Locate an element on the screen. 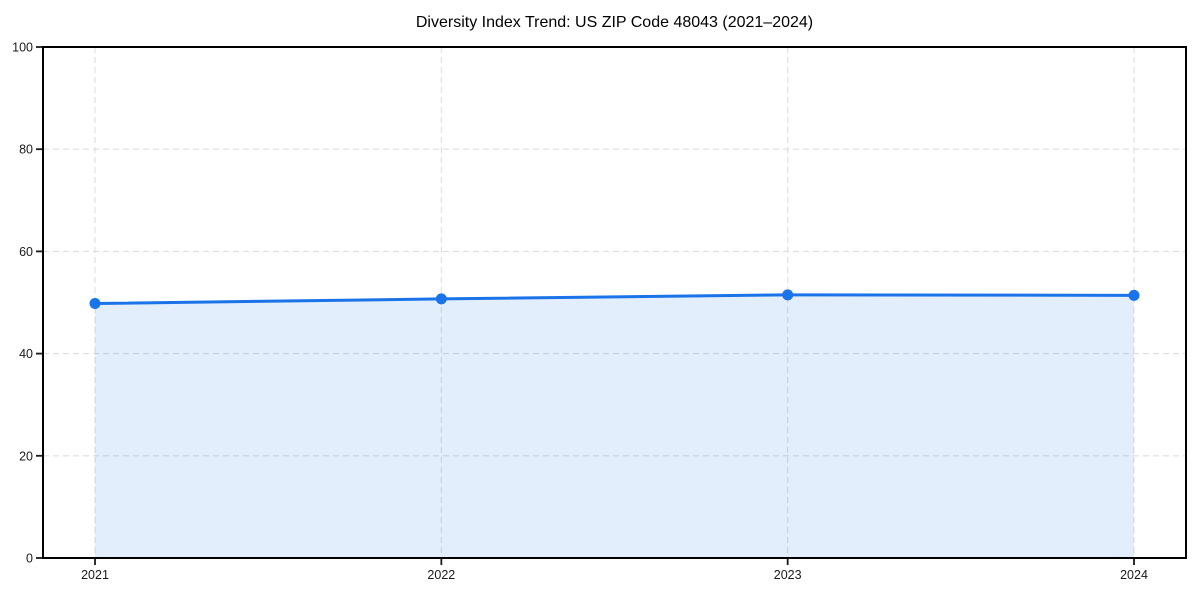 The height and width of the screenshot is (600, 1200). x-tick-label: 2023 is located at coordinates (788, 575).